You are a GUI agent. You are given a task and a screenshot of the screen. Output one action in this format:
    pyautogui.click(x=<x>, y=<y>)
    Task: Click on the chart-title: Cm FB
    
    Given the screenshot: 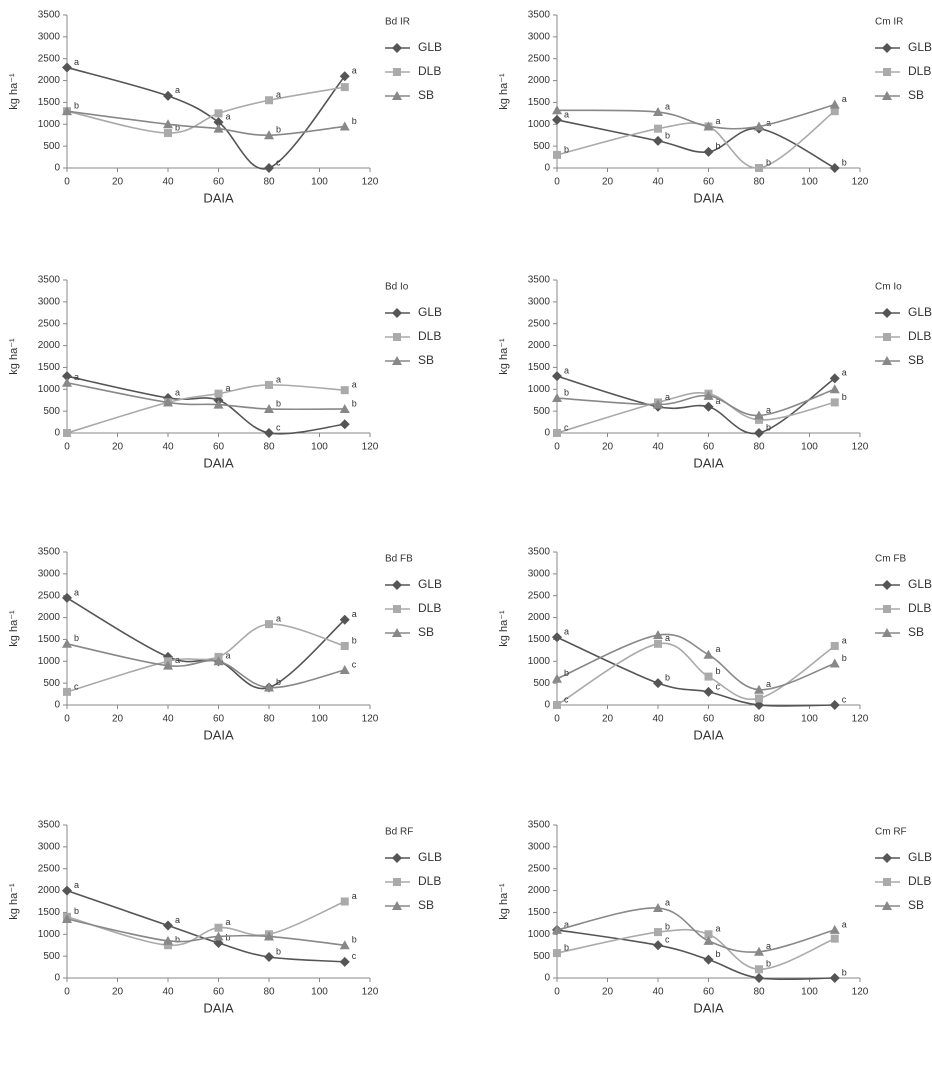 What is the action you would take?
    pyautogui.click(x=890, y=559)
    